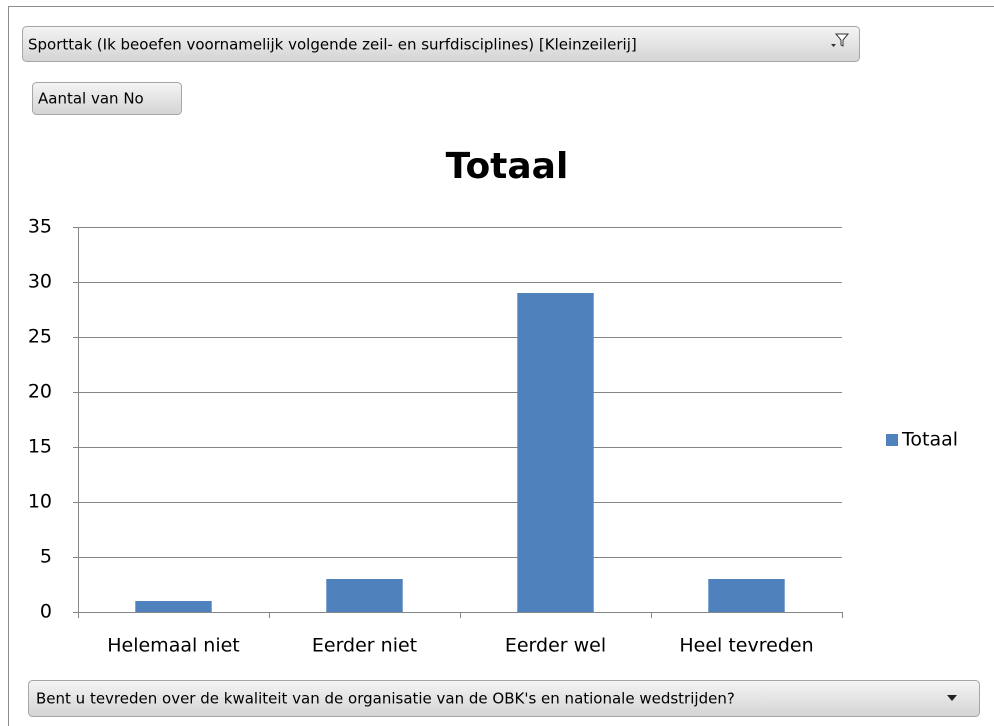 The image size is (994, 726). I want to click on value-field-label: Aantal van No, so click(91, 99).